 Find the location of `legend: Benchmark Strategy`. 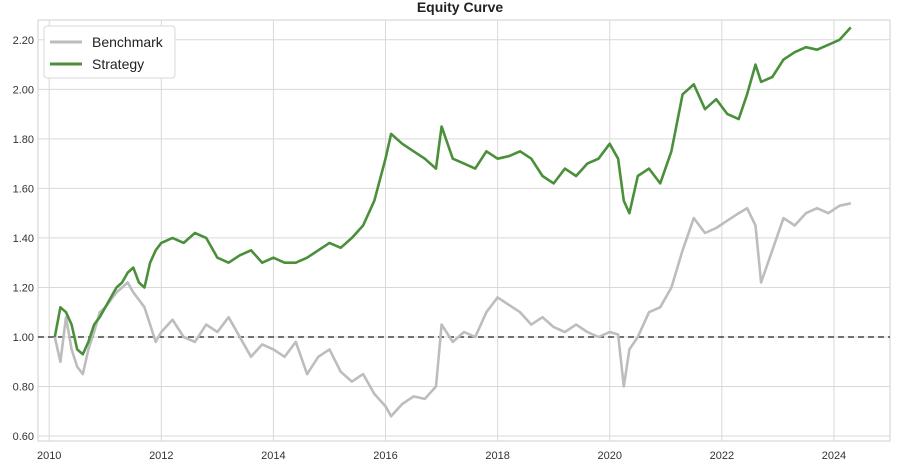

legend: Benchmark Strategy is located at coordinates (109, 52).